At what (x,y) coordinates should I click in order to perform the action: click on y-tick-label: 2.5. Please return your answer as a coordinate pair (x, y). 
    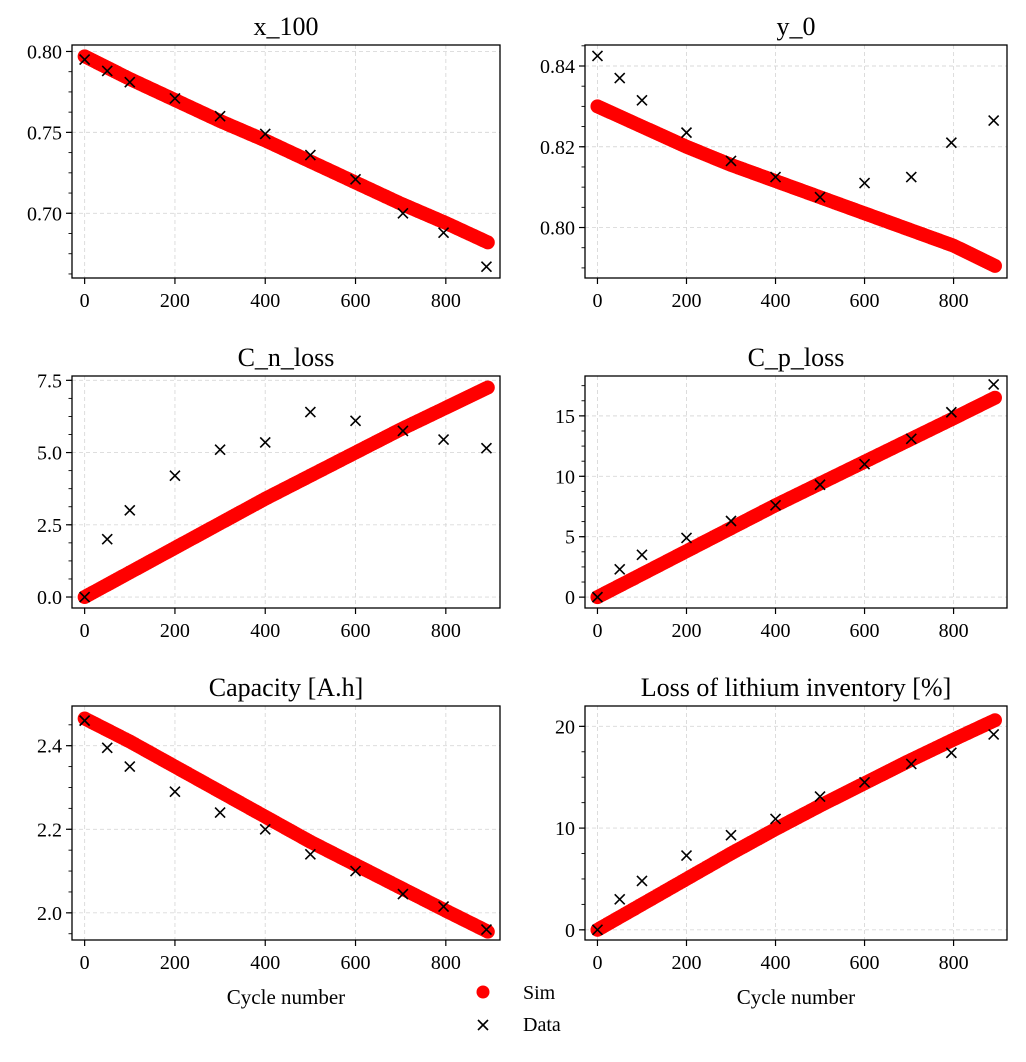
    Looking at the image, I should click on (49, 526).